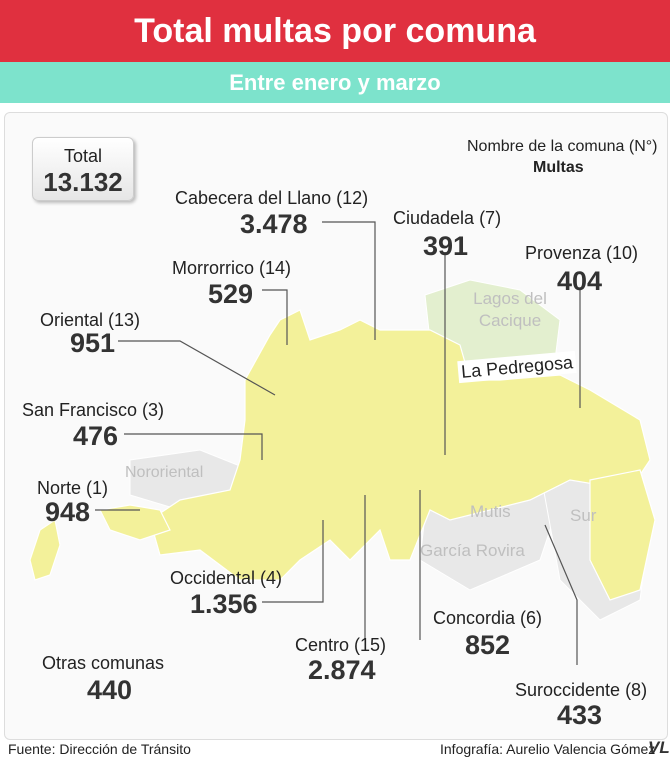 The width and height of the screenshot is (670, 761). I want to click on total-value: 13.132, so click(83, 182).